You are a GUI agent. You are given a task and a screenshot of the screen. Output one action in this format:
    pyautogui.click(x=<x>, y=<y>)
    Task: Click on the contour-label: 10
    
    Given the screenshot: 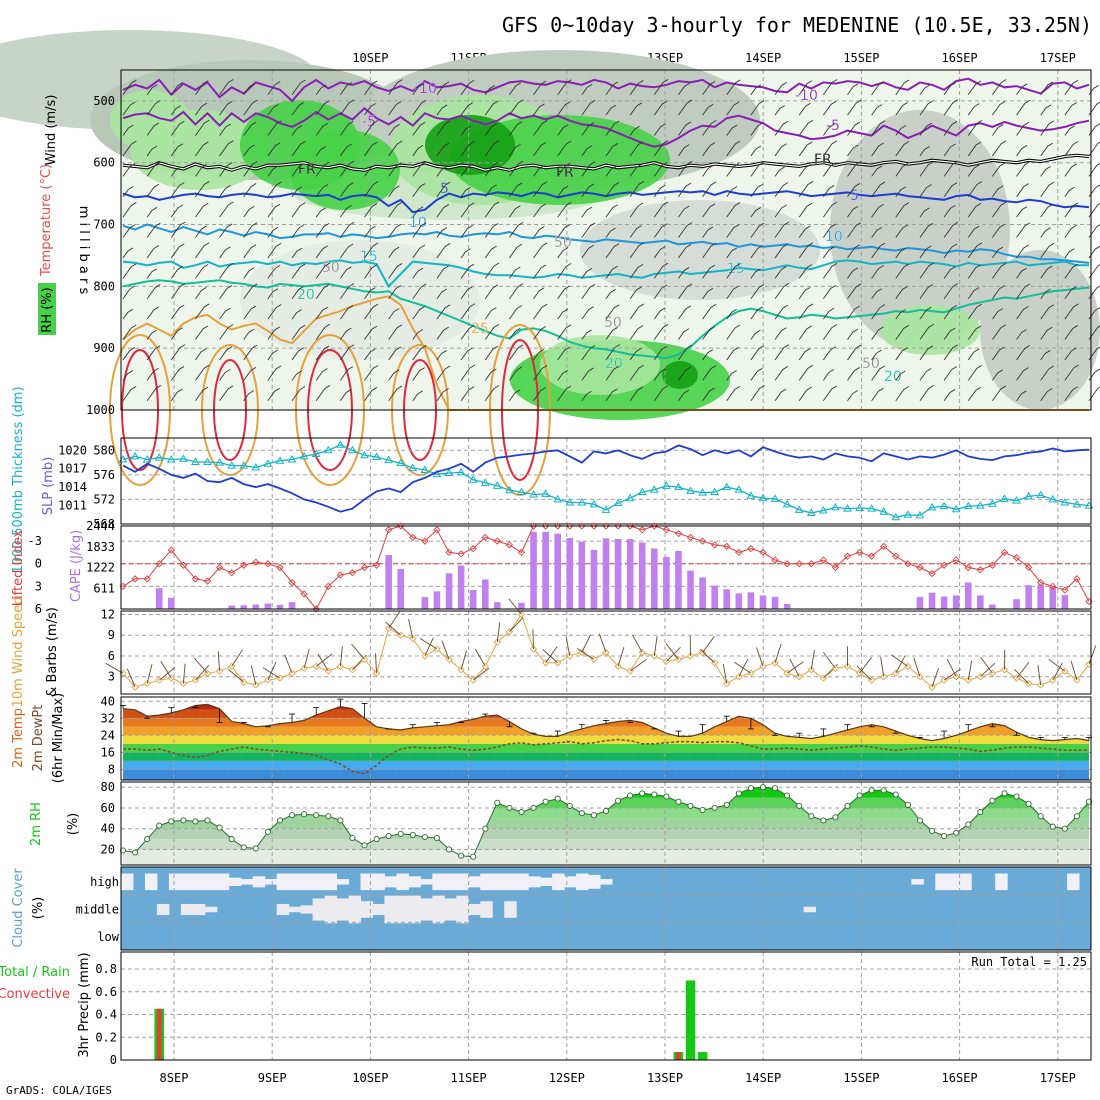 What is the action you would take?
    pyautogui.click(x=834, y=237)
    